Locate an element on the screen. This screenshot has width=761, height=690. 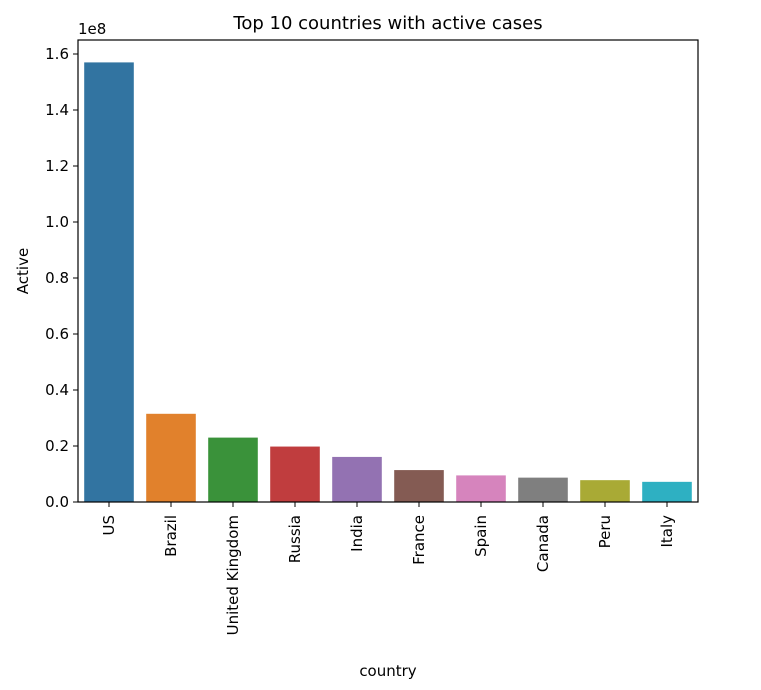
x-tick-label: Brazil is located at coordinates (171, 536).